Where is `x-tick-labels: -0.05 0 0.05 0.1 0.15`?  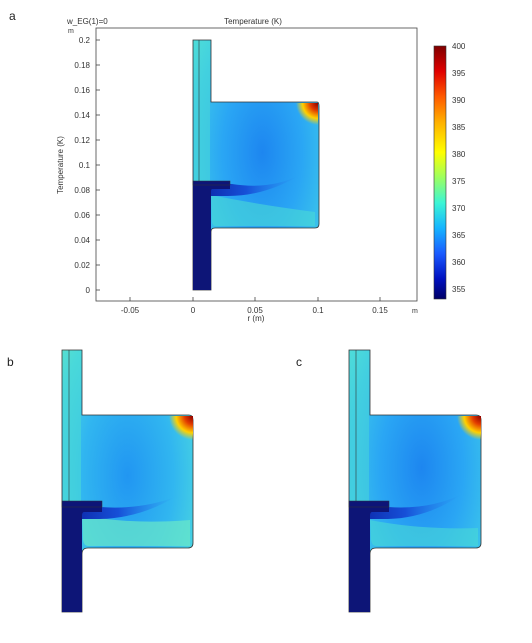 x-tick-labels: -0.05 0 0.05 0.1 0.15 is located at coordinates (254, 310).